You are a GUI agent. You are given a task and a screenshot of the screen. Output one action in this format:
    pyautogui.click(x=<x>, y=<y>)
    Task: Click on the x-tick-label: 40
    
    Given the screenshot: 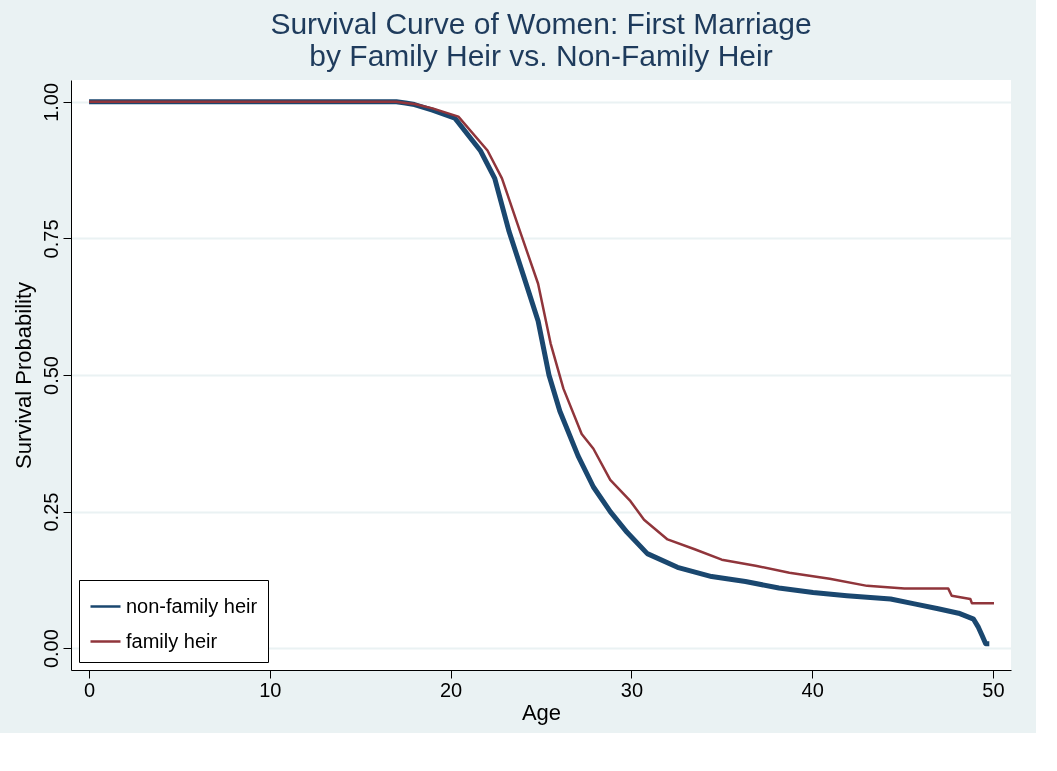 What is the action you would take?
    pyautogui.click(x=812, y=689)
    